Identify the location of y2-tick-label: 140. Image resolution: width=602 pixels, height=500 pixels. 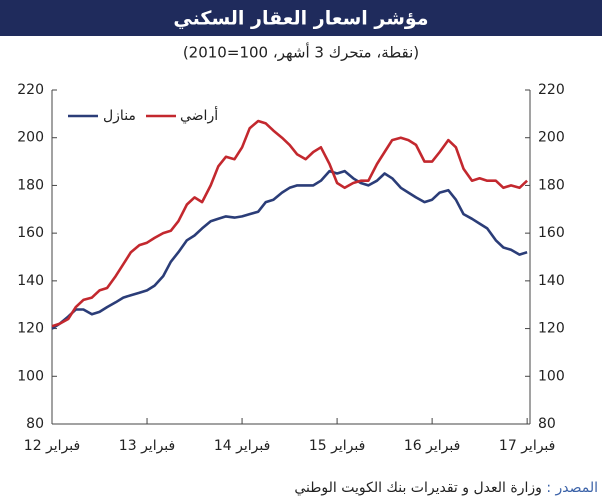
(551, 281).